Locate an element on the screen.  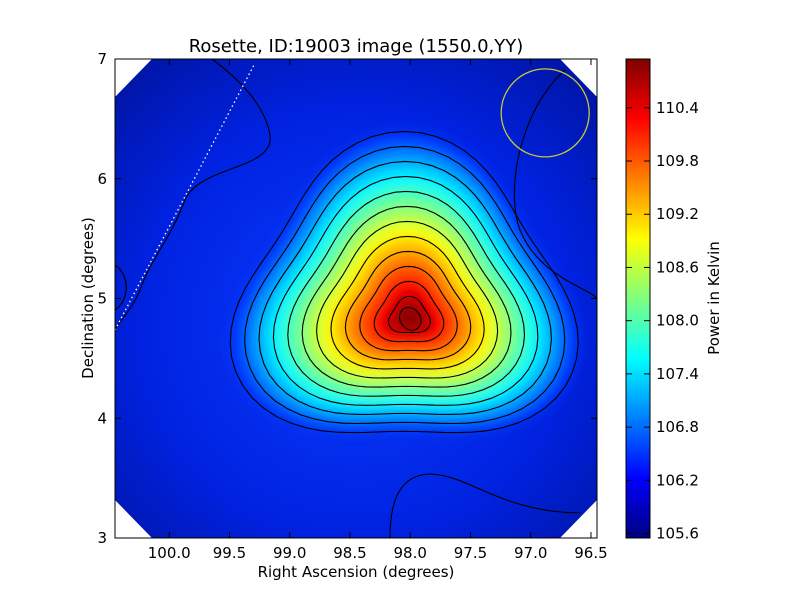
colorbar-tick-label: 109.8 is located at coordinates (677, 161).